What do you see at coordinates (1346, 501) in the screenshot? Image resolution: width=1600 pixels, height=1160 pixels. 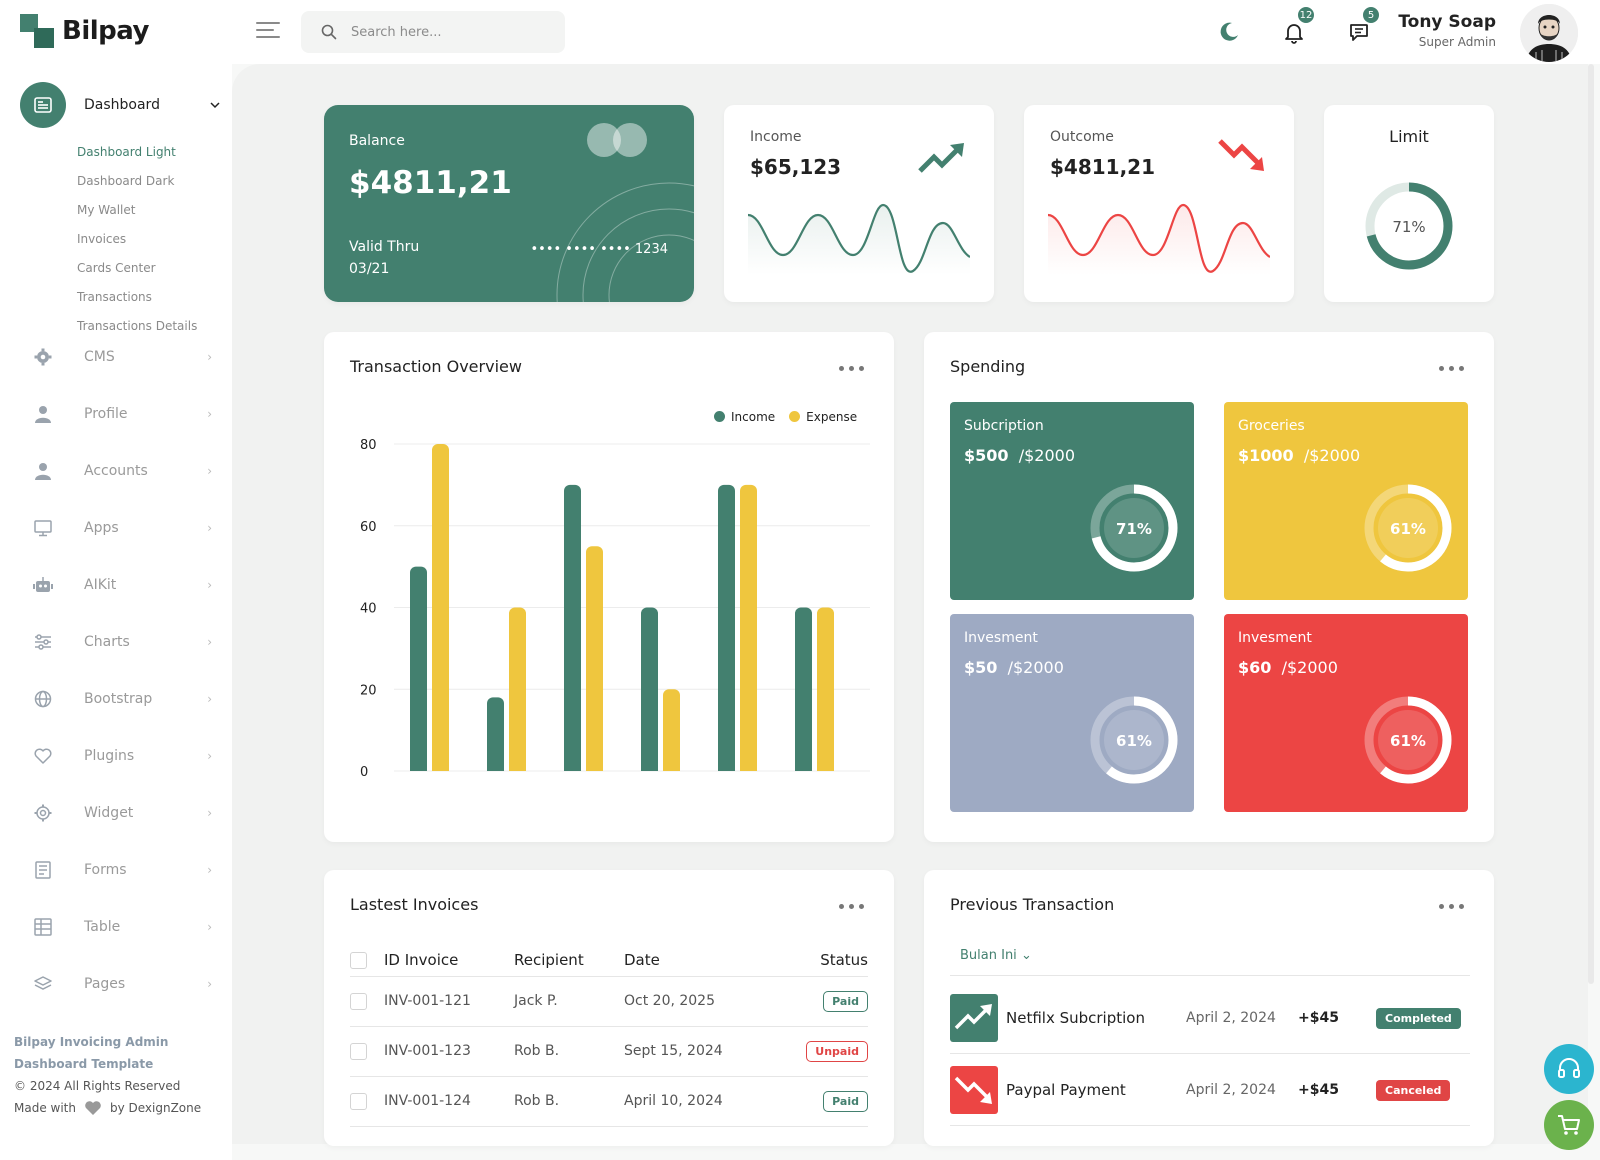 I see `spending-tile: Groceries $1000 /$2000 61%` at bounding box center [1346, 501].